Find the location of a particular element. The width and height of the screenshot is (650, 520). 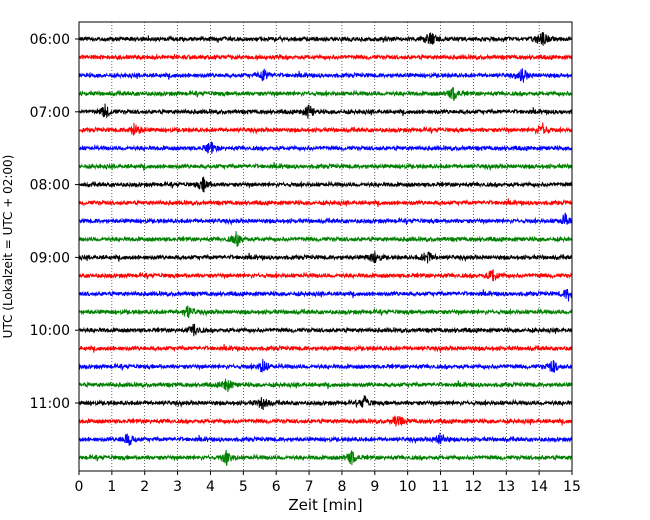

x-tick-label: 1 is located at coordinates (111, 487).